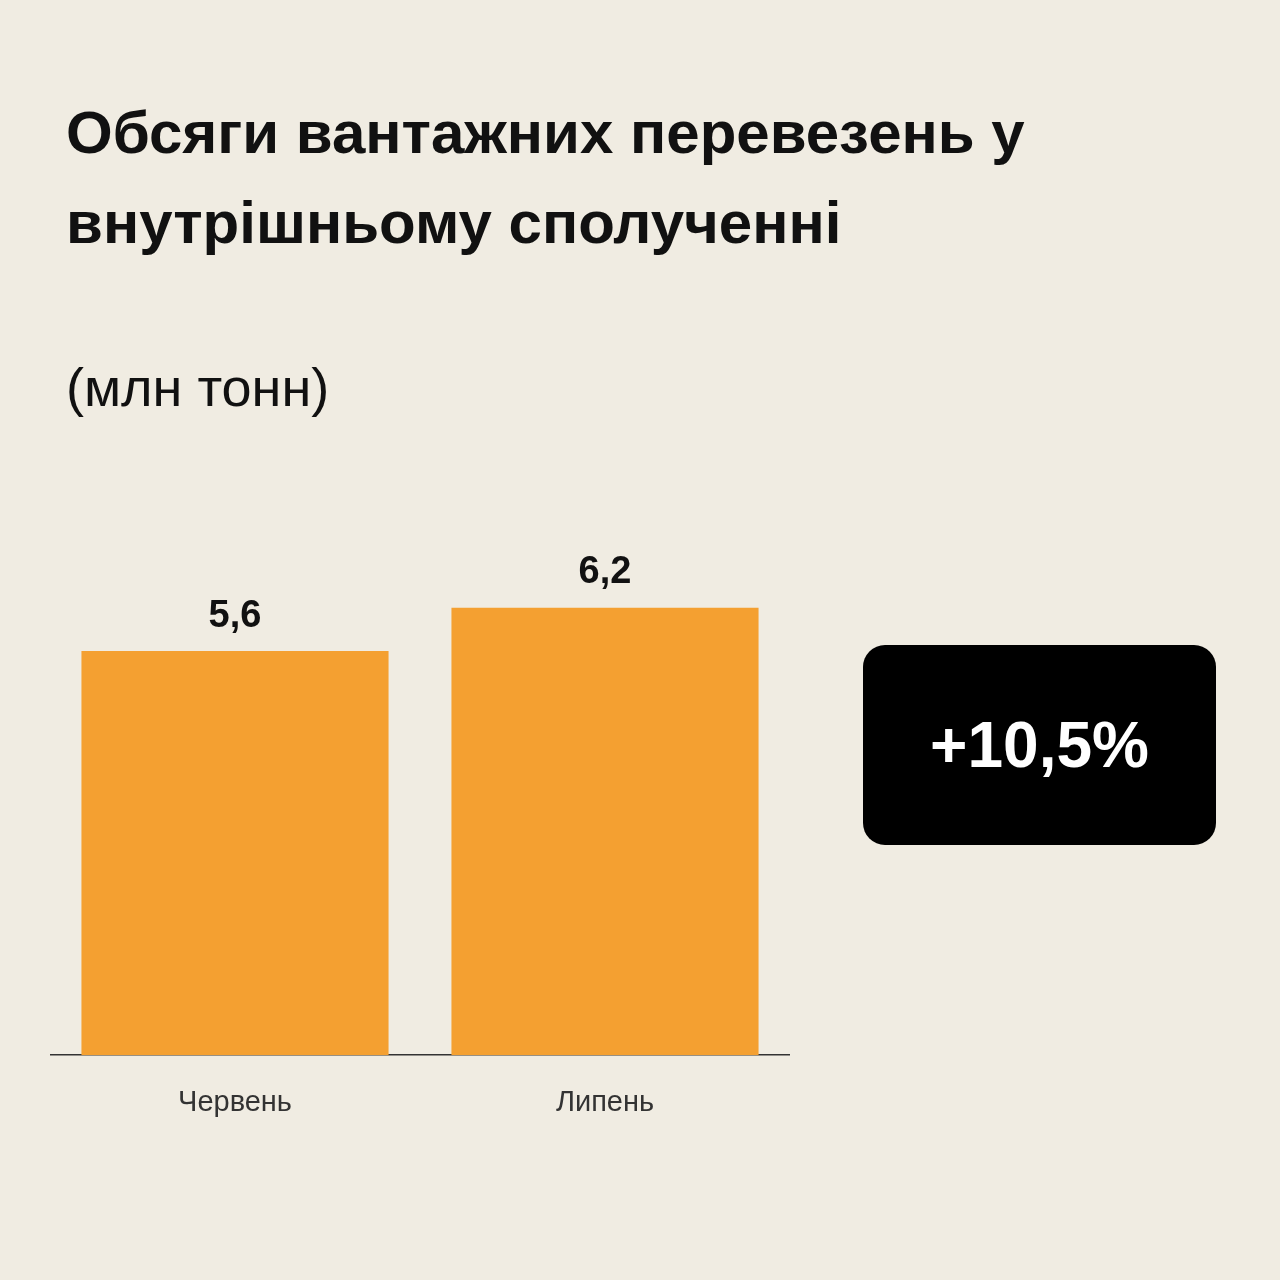  What do you see at coordinates (1039, 745) in the screenshot?
I see `text: +10,5%` at bounding box center [1039, 745].